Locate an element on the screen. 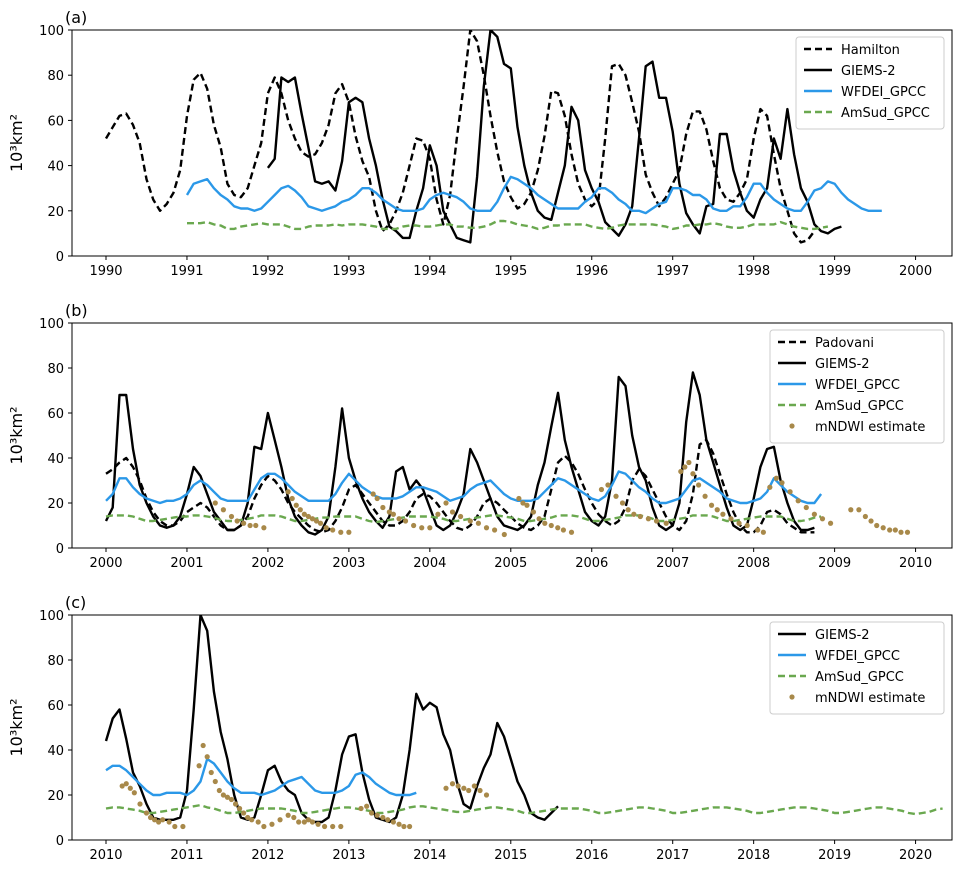 This screenshot has height=869, width=962. panel-3-ytick-label: 60 is located at coordinates (55, 706).